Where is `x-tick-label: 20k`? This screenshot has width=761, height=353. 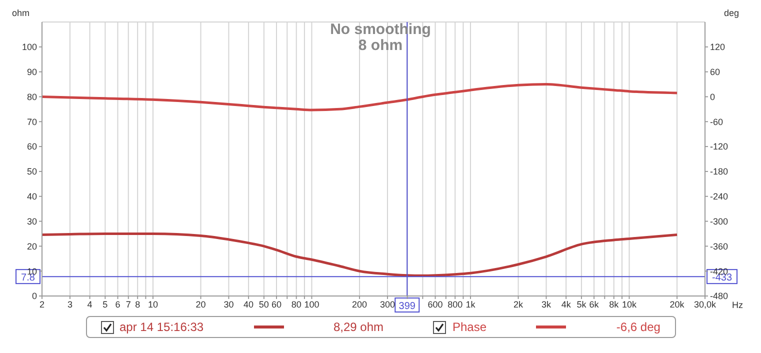
x-tick-label: 20k is located at coordinates (677, 304).